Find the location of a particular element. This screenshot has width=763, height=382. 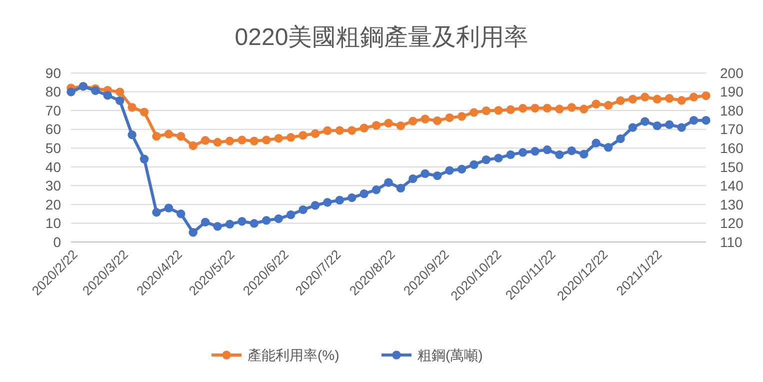

y2-tick-label: 150 is located at coordinates (732, 166).